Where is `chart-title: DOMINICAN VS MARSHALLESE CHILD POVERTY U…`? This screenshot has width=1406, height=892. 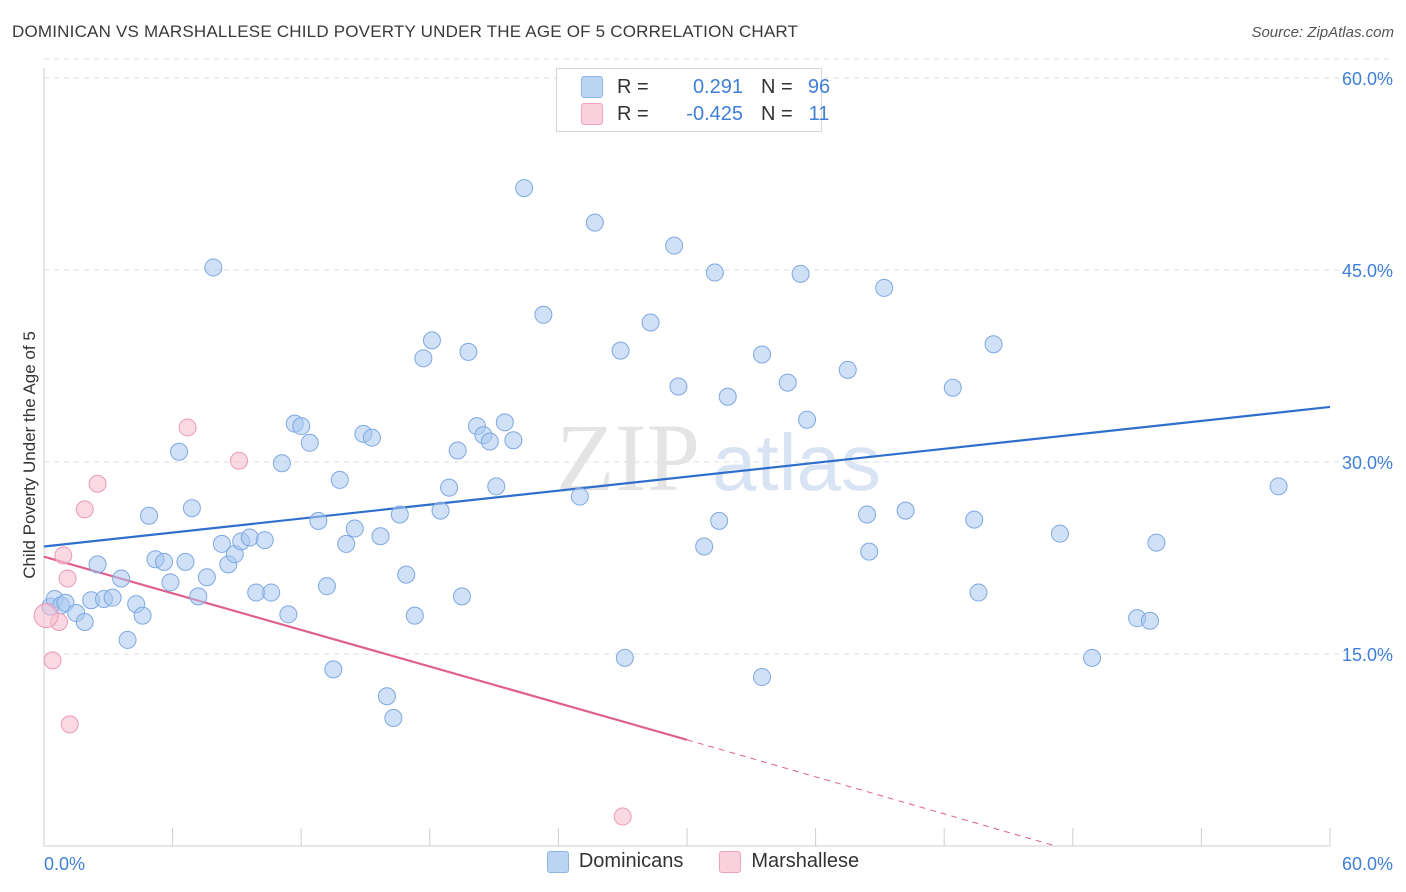
chart-title: DOMINICAN VS MARSHALLESE CHILD POVERTY U… is located at coordinates (405, 31).